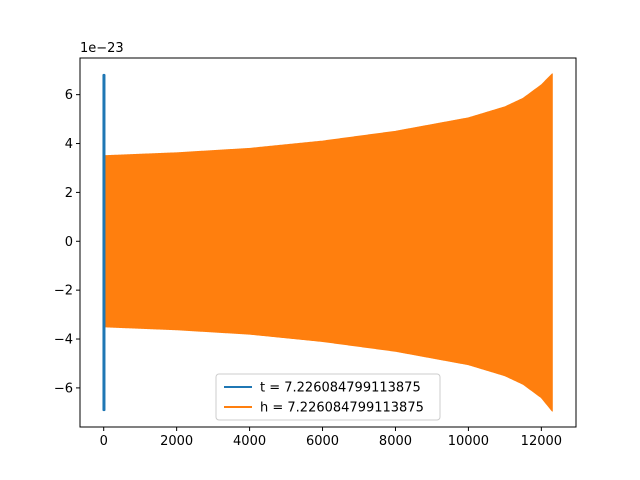 The height and width of the screenshot is (480, 640). Describe the element at coordinates (340, 388) in the screenshot. I see `legend-entry: t = 7.226084799113875` at that location.